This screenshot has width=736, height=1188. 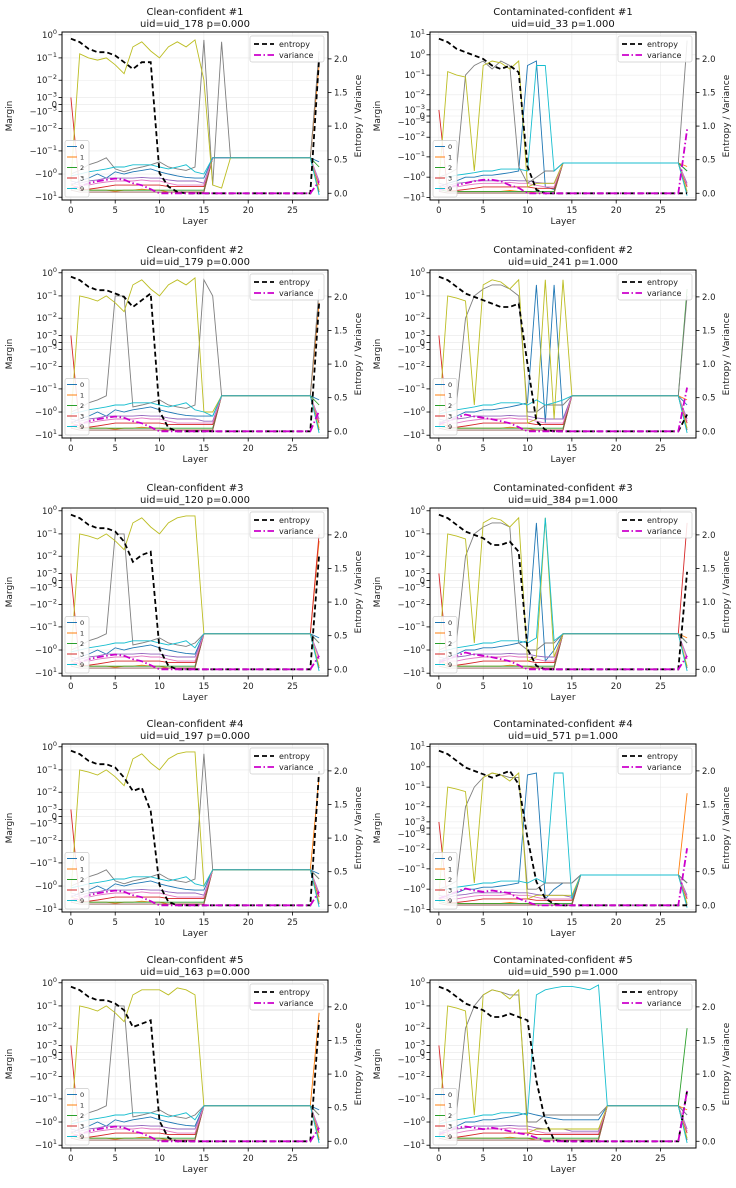 I want to click on y-tick-label: 10⁰, so click(x=417, y=54).